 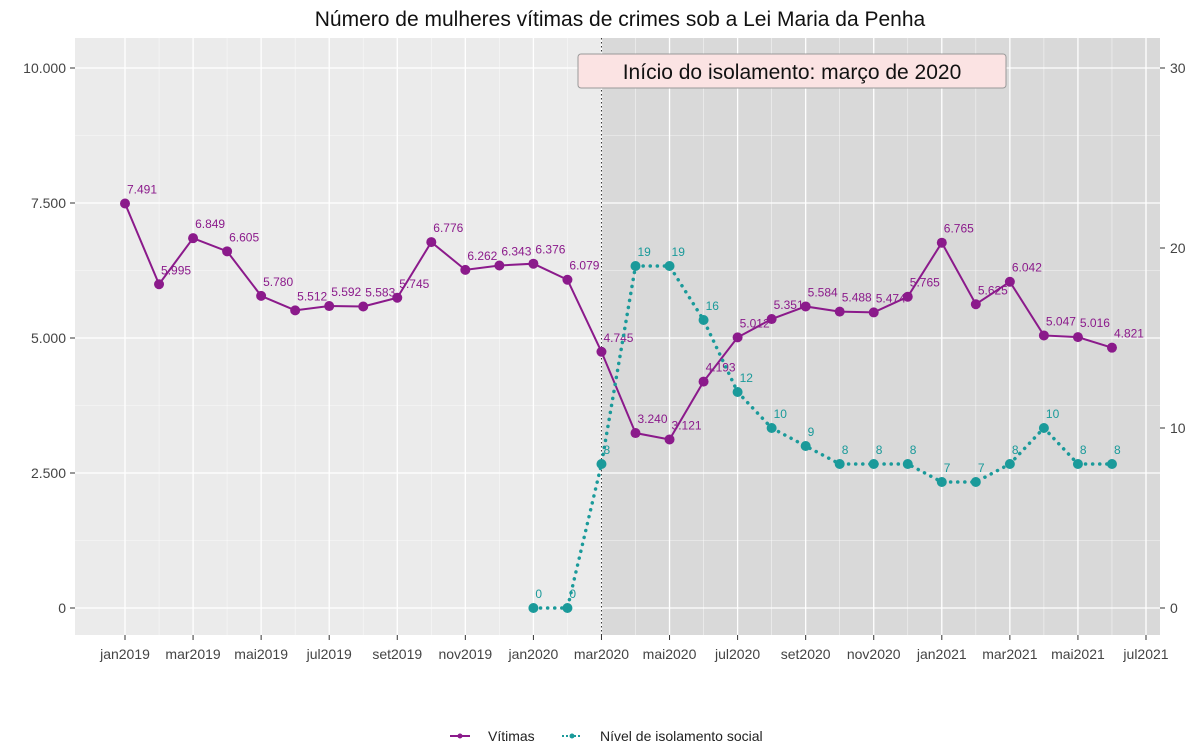 I want to click on x-tick-label: jan2020, so click(x=532, y=654).